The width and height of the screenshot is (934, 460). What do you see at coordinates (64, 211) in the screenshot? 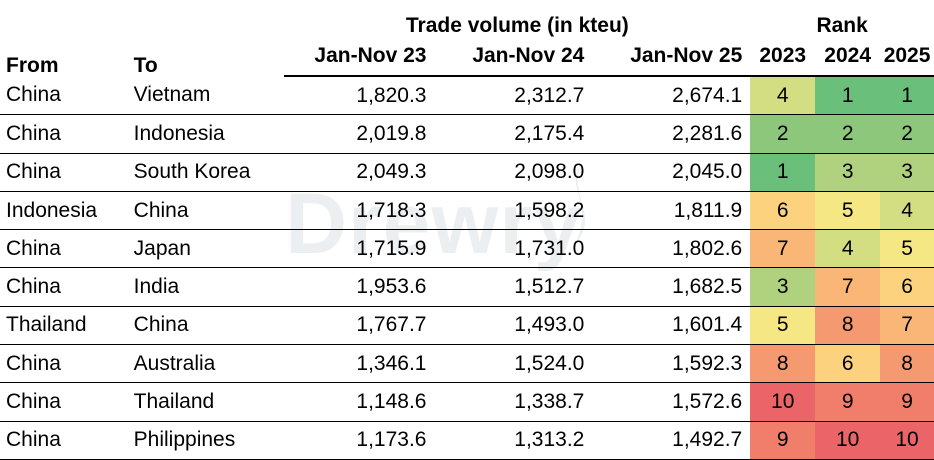
I see `cell-from: Indonesia` at bounding box center [64, 211].